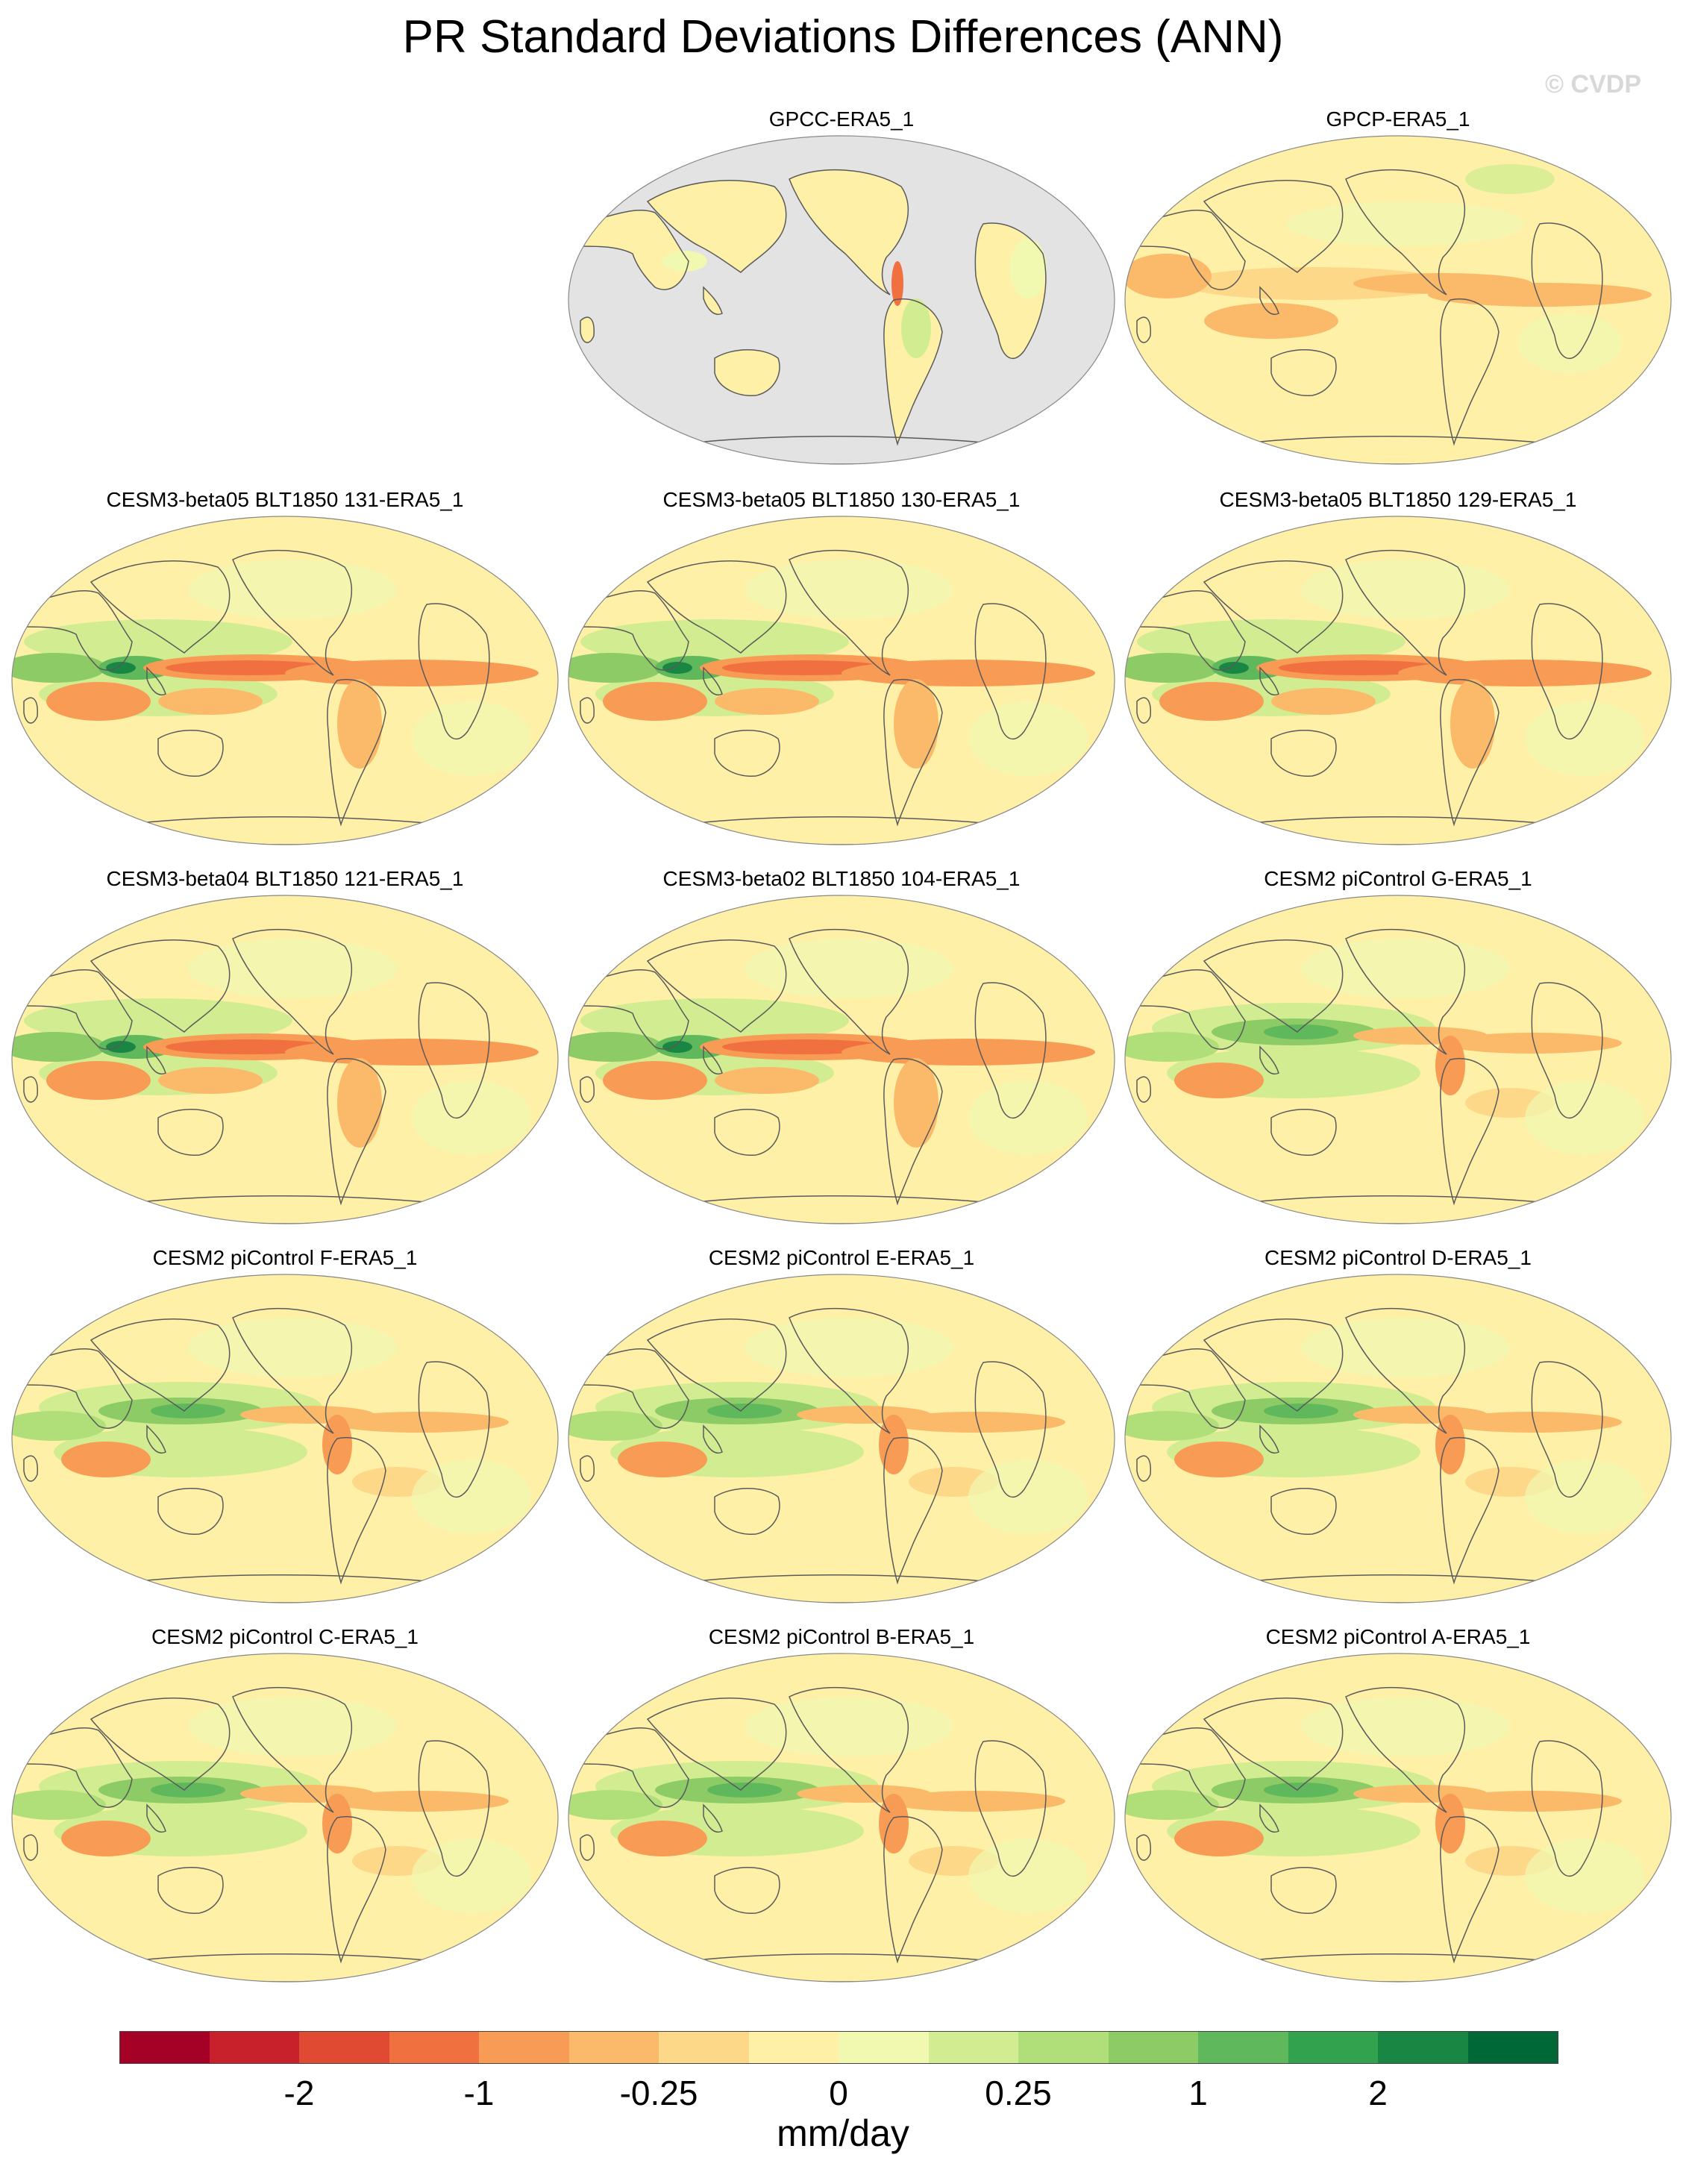 This screenshot has height=2184, width=1686. Describe the element at coordinates (841, 1257) in the screenshot. I see `panel-title: CESM2 piControl E-ERA5_1` at that location.